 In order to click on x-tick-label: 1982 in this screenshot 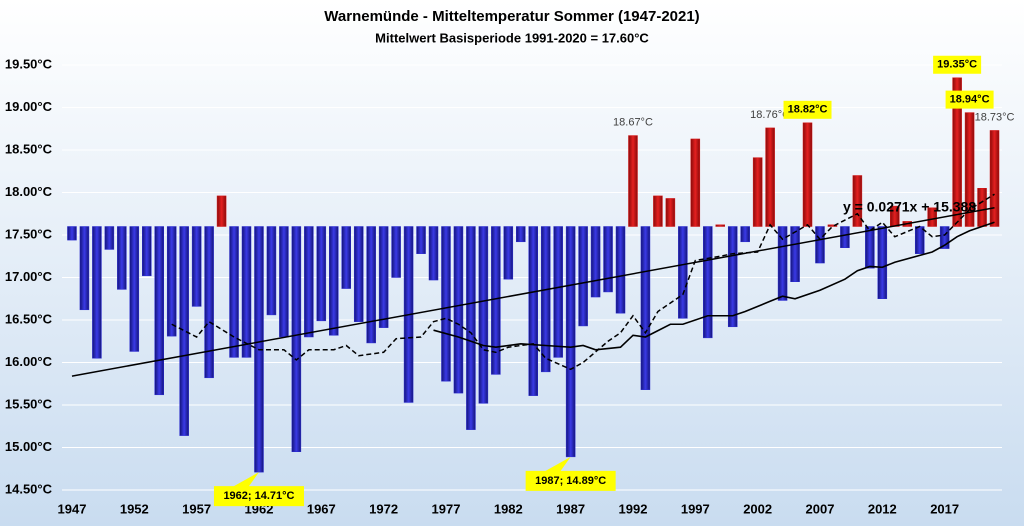, I will do `click(508, 508)`.